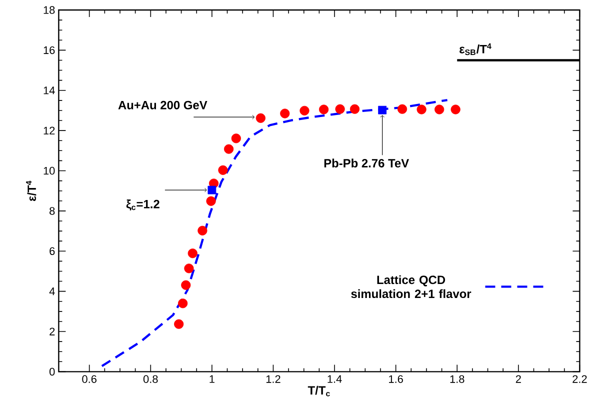  What do you see at coordinates (52, 251) in the screenshot?
I see `y-tick-label: 6` at bounding box center [52, 251].